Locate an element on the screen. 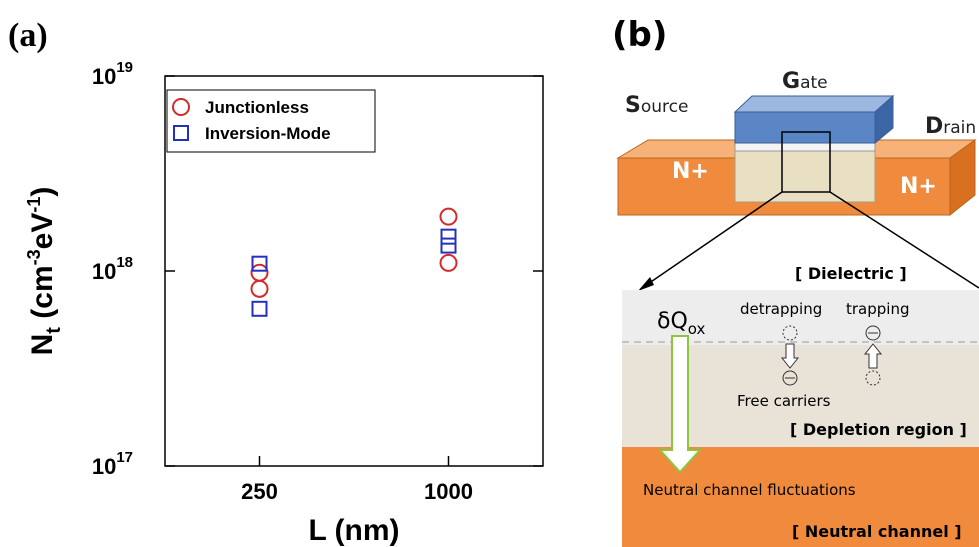 This screenshot has height=547, width=979. y-axis-label: Nt (cm-3eV-1) is located at coordinates (44, 271).